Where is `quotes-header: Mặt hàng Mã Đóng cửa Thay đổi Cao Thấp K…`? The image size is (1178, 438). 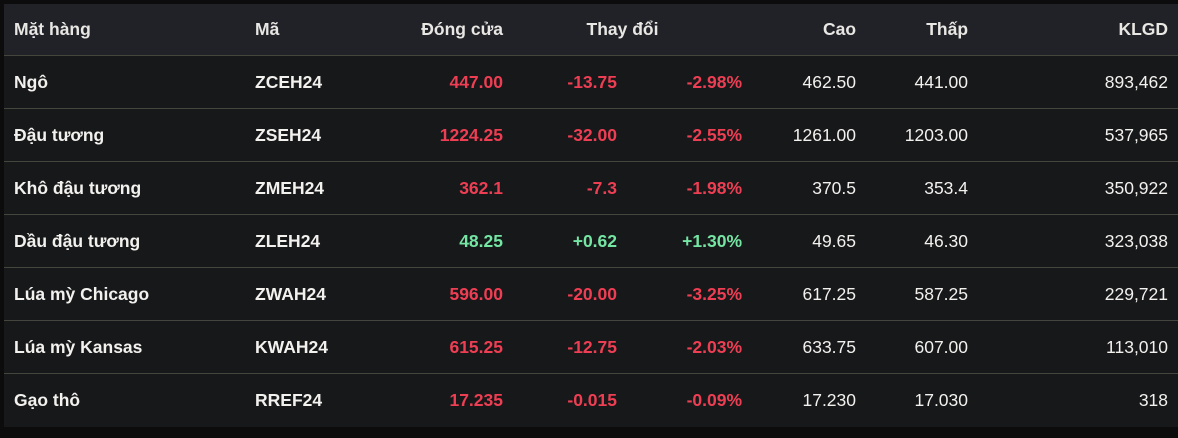 quotes-header: Mặt hàng Mã Đóng cửa Thay đổi Cao Thấp K… is located at coordinates (591, 30).